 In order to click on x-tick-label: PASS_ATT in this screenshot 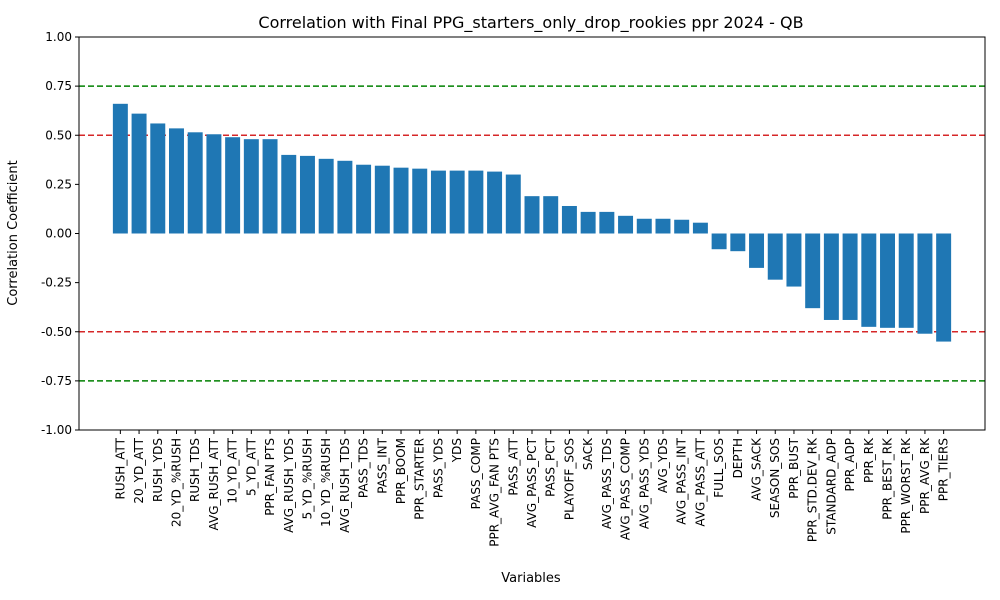, I will do `click(513, 466)`.